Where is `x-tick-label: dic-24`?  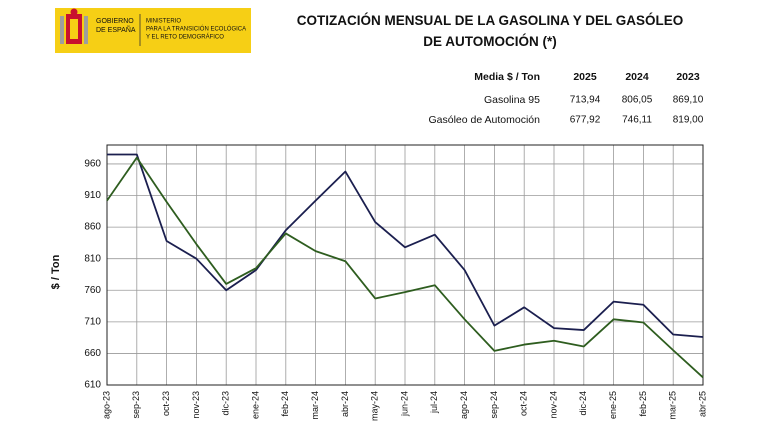
x-tick-label: dic-24 is located at coordinates (583, 403).